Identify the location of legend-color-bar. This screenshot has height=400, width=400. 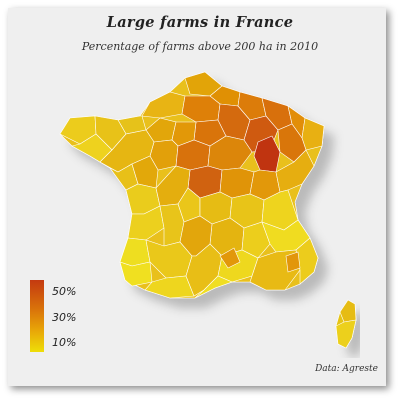
(37, 316).